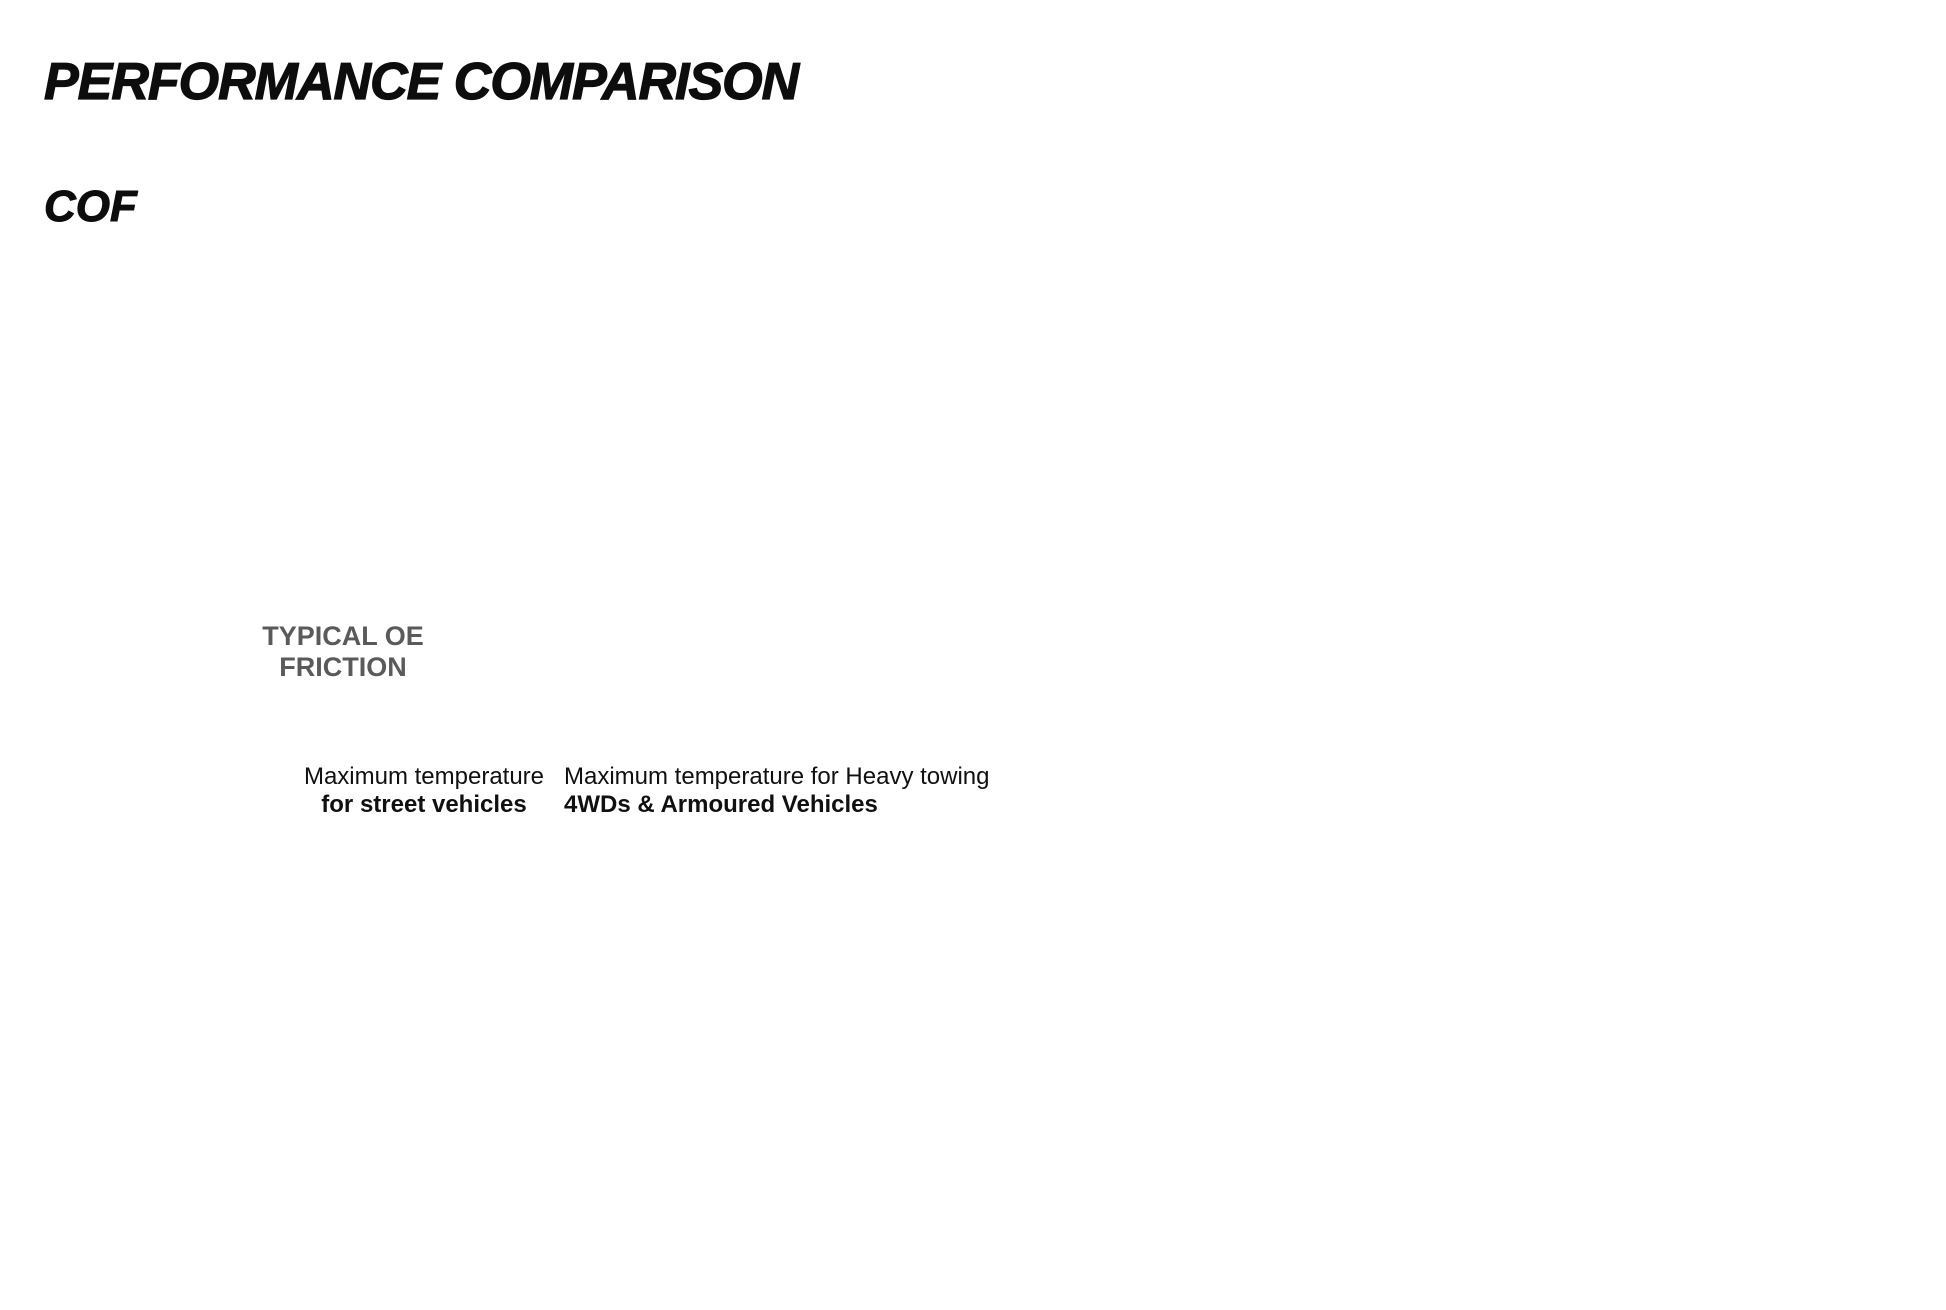  Describe the element at coordinates (343, 667) in the screenshot. I see `oe-friction-label-line2: FRICTION` at that location.